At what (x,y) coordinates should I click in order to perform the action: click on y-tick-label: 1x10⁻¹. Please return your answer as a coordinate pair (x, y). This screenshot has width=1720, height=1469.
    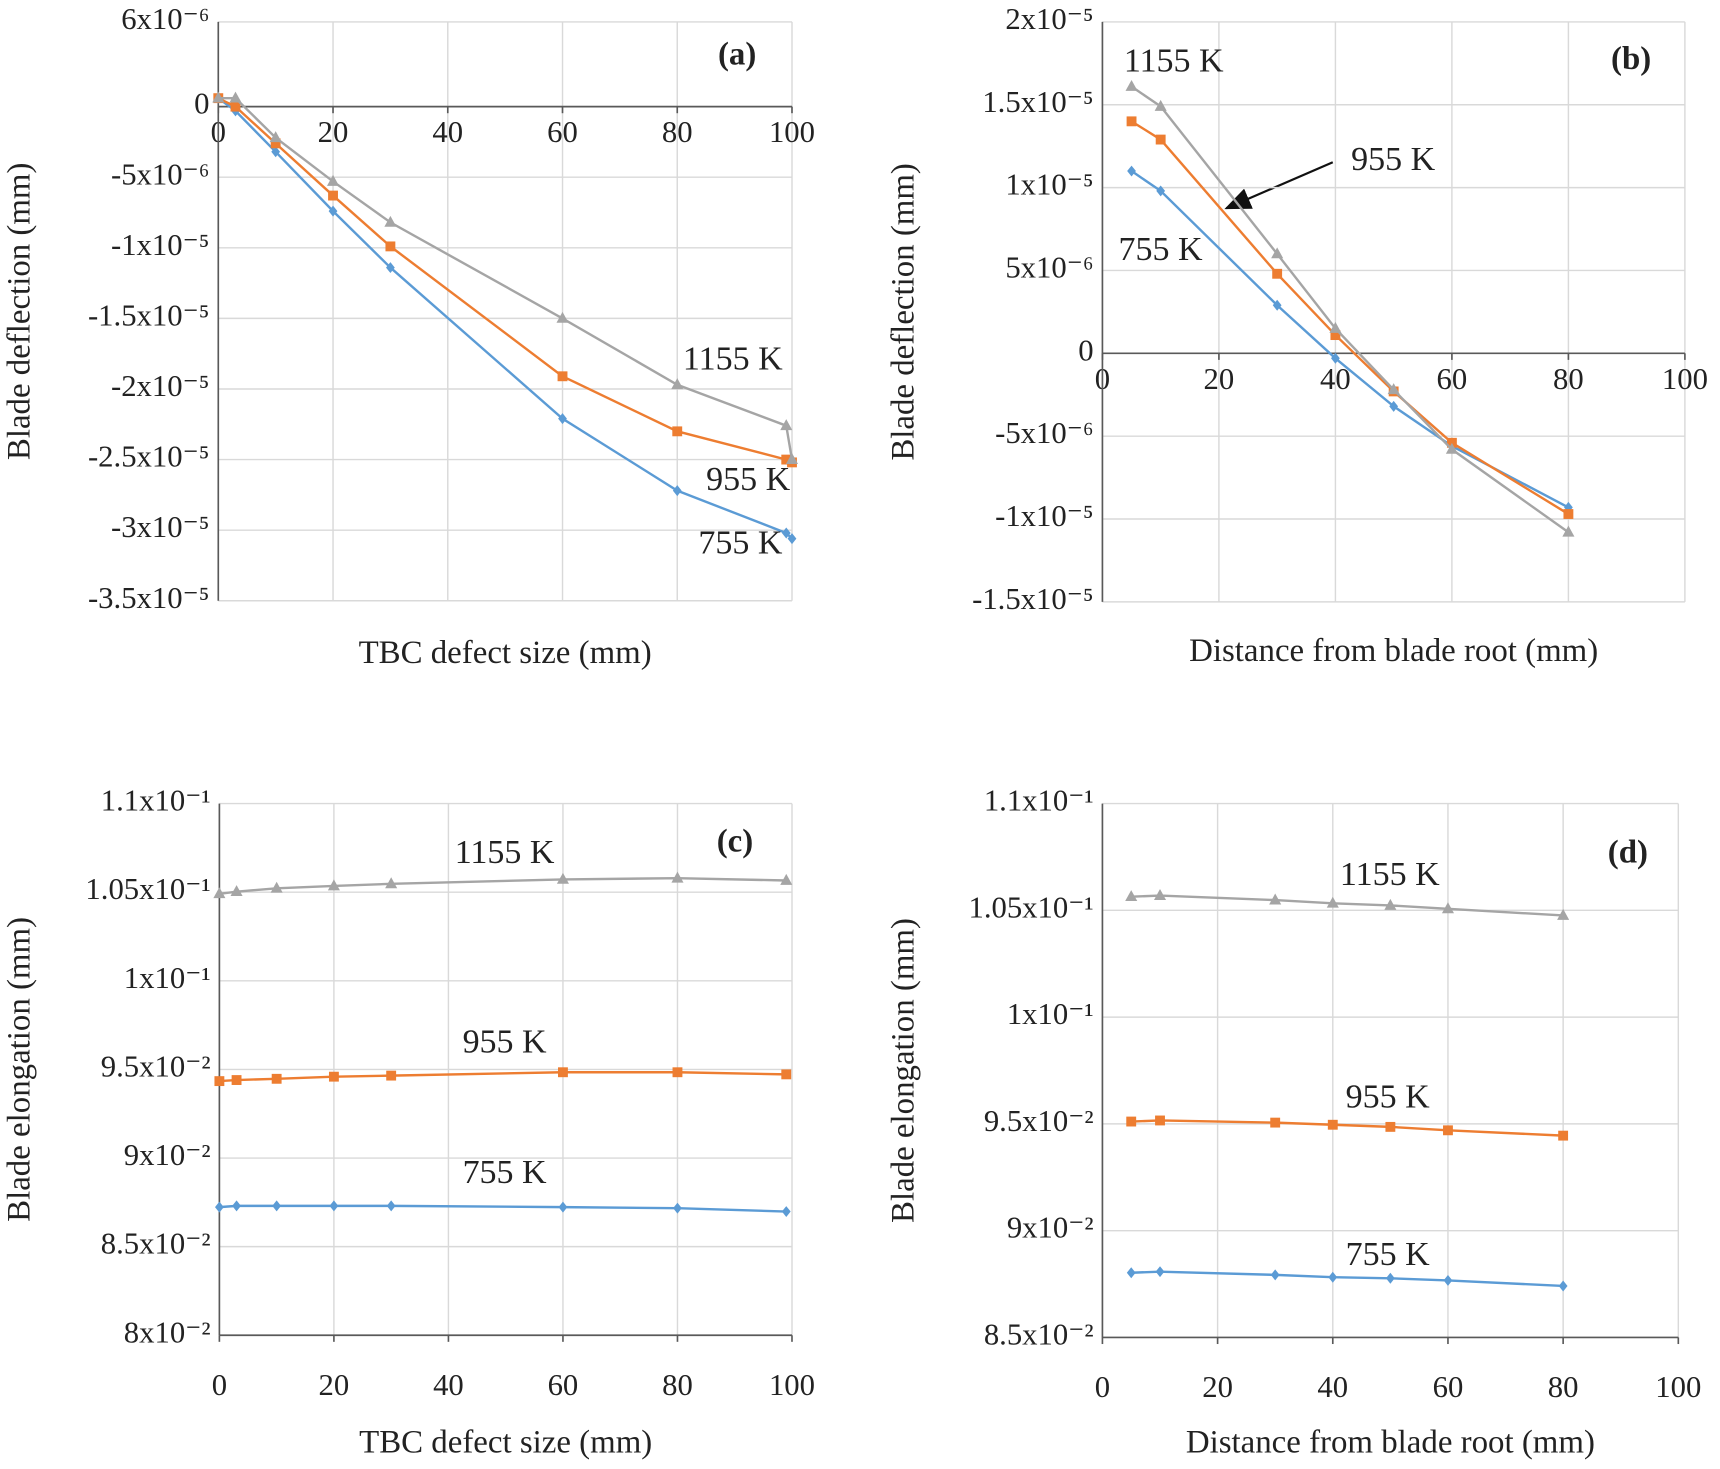
    Looking at the image, I should click on (167, 978).